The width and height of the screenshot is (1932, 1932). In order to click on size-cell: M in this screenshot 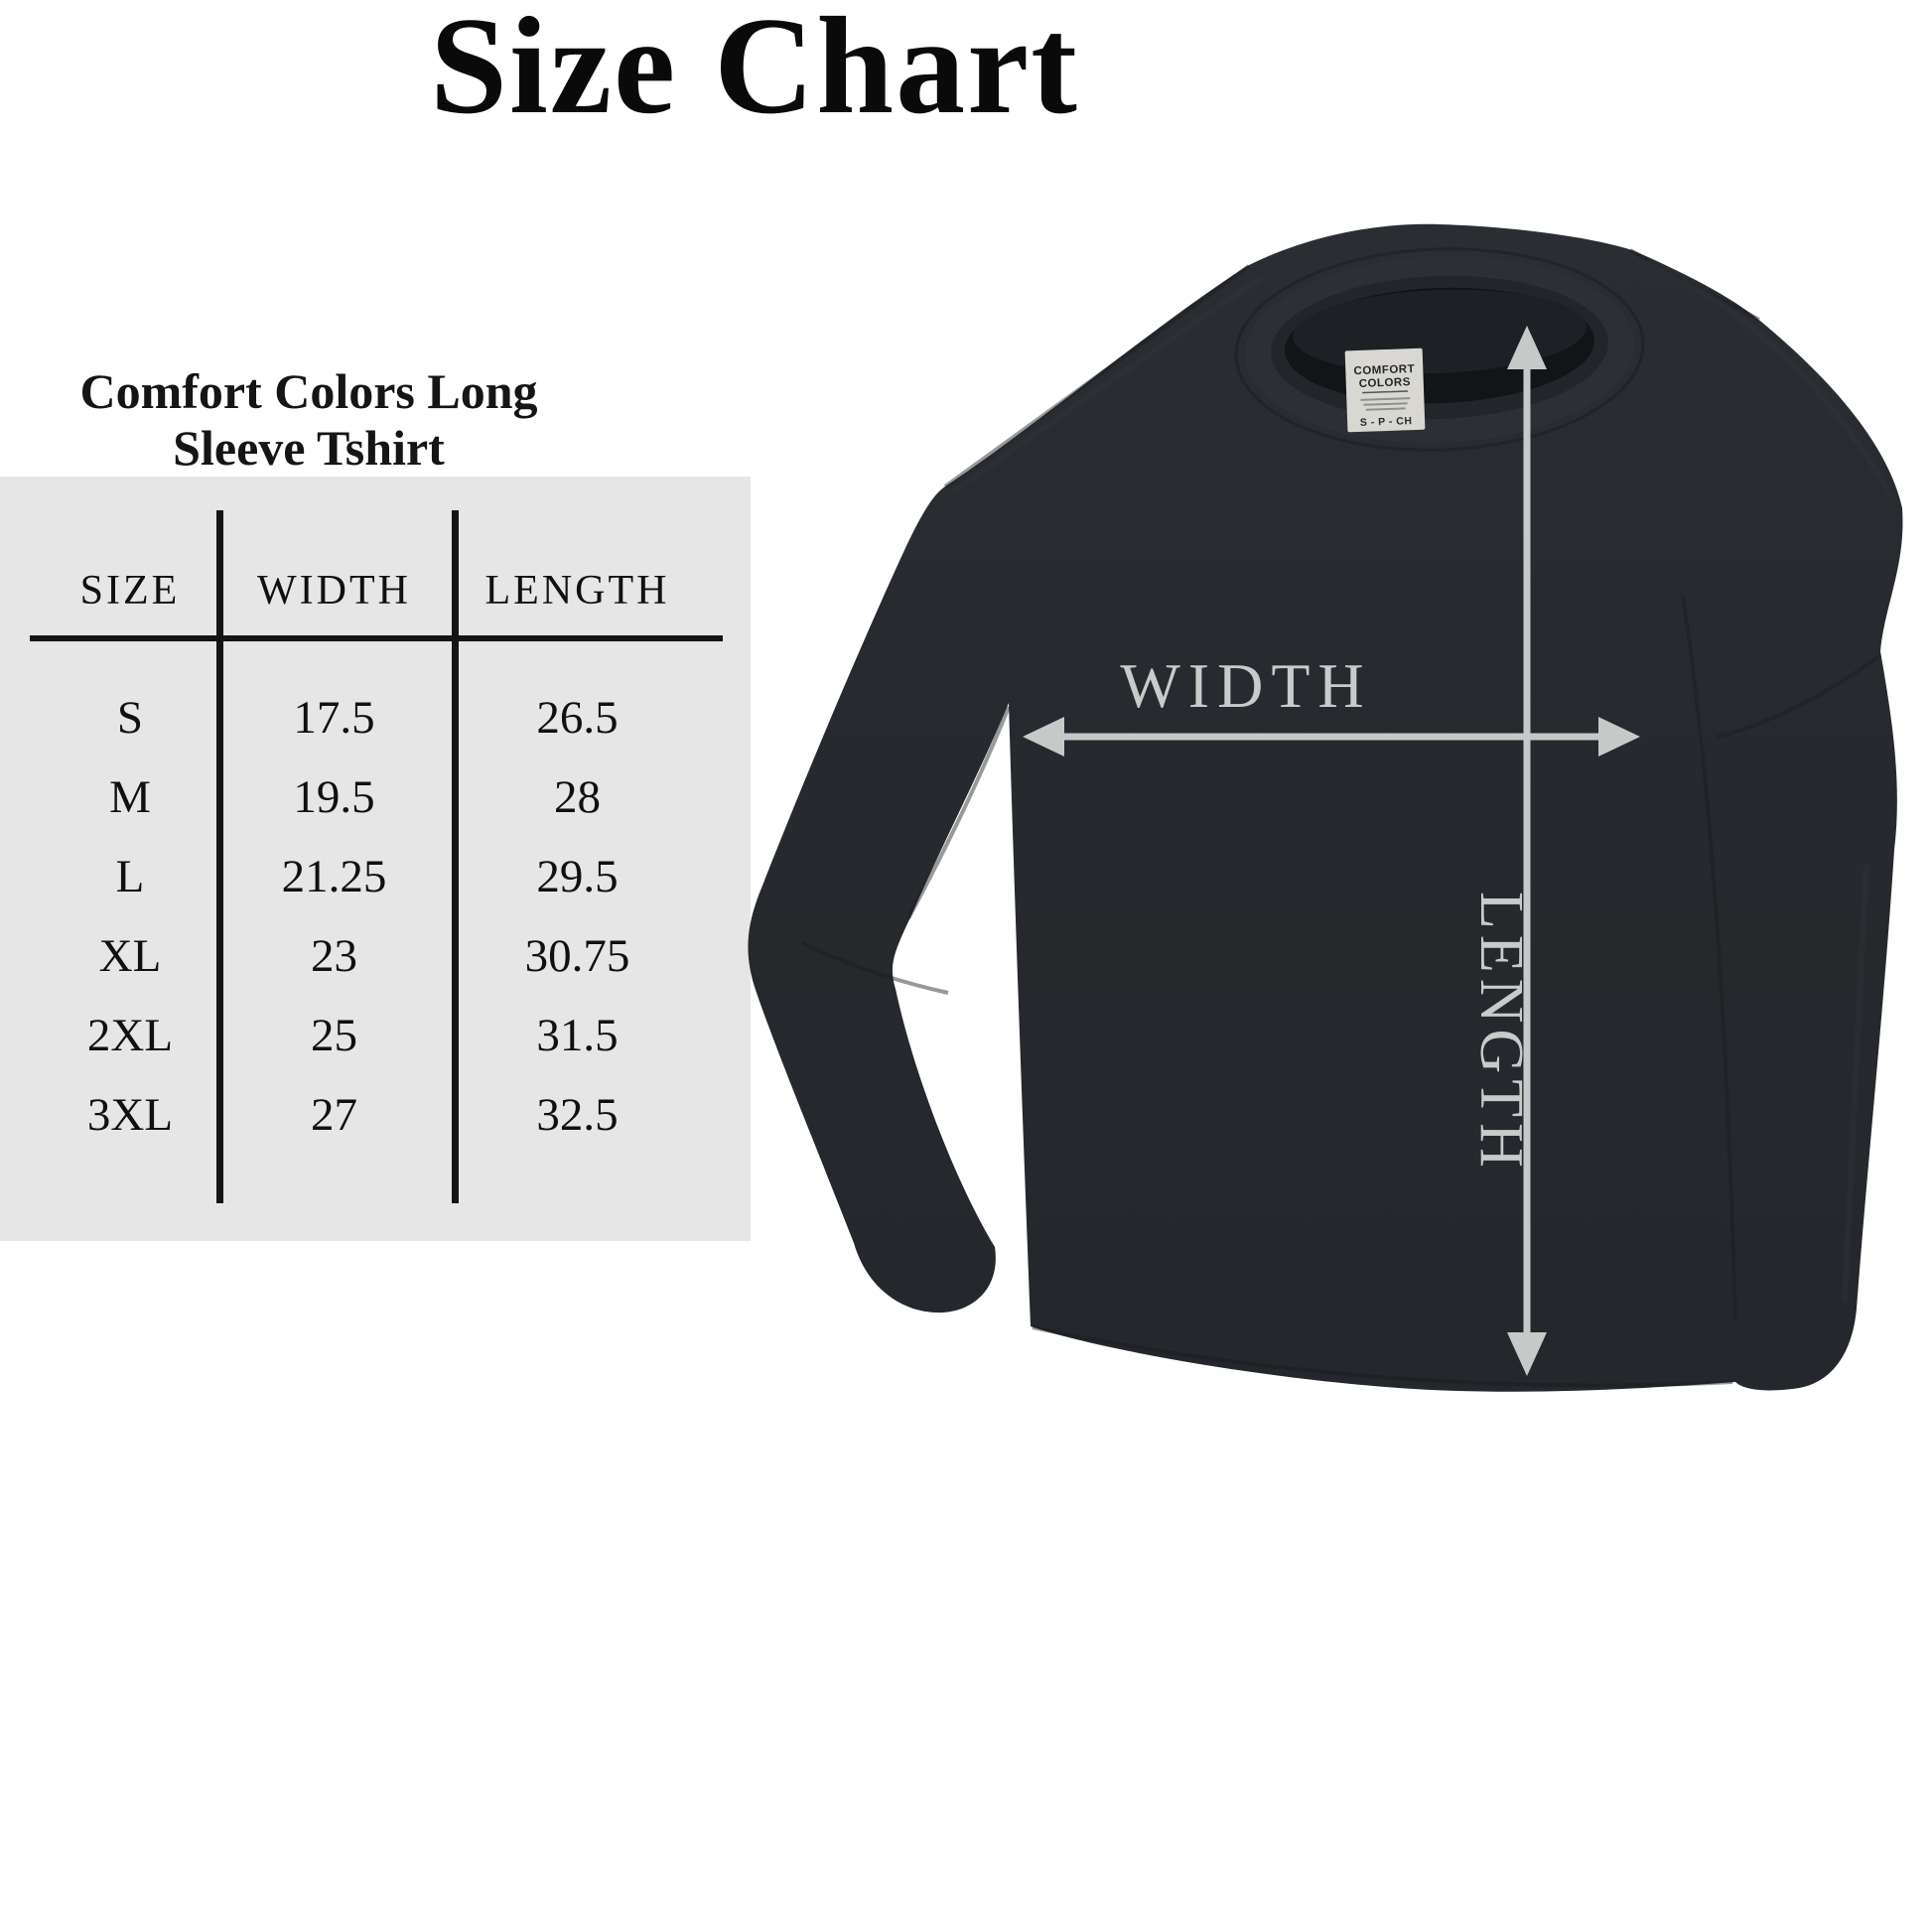, I will do `click(130, 797)`.